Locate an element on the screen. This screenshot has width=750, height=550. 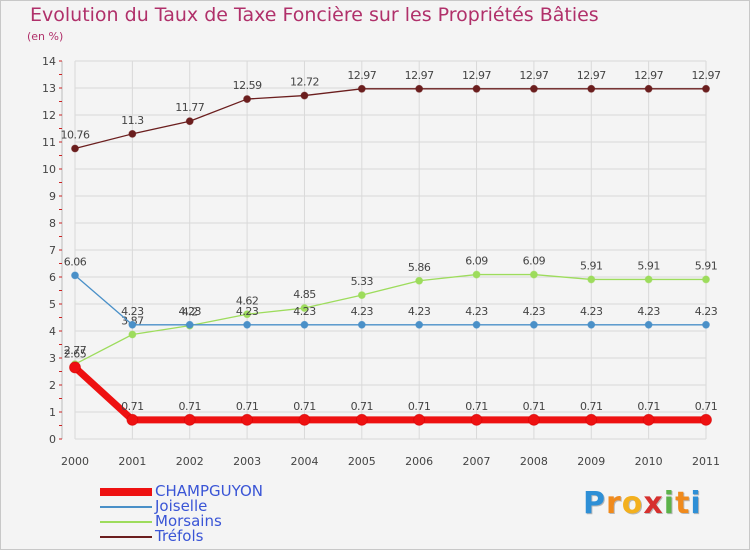
y-tick-label: 1 is located at coordinates (52, 412).